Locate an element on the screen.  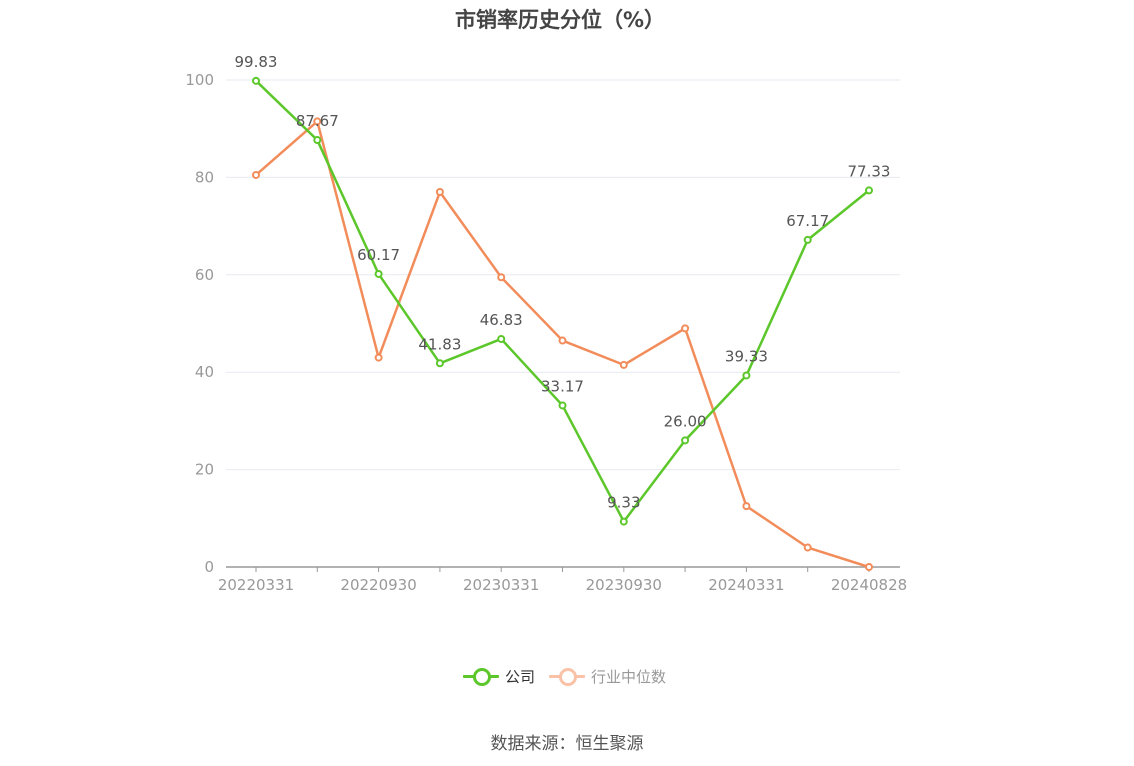
chart-title: 市销率历史分位（%） is located at coordinates (560, 20).